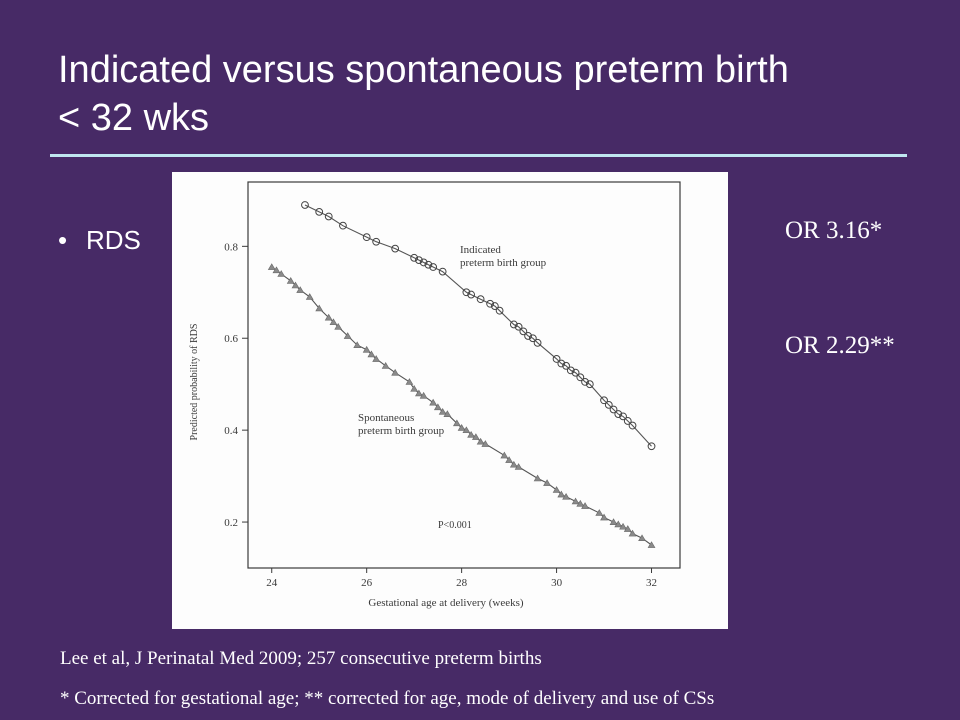 This screenshot has height=720, width=960. Describe the element at coordinates (272, 583) in the screenshot. I see `x-tick-label-24: 24` at that location.